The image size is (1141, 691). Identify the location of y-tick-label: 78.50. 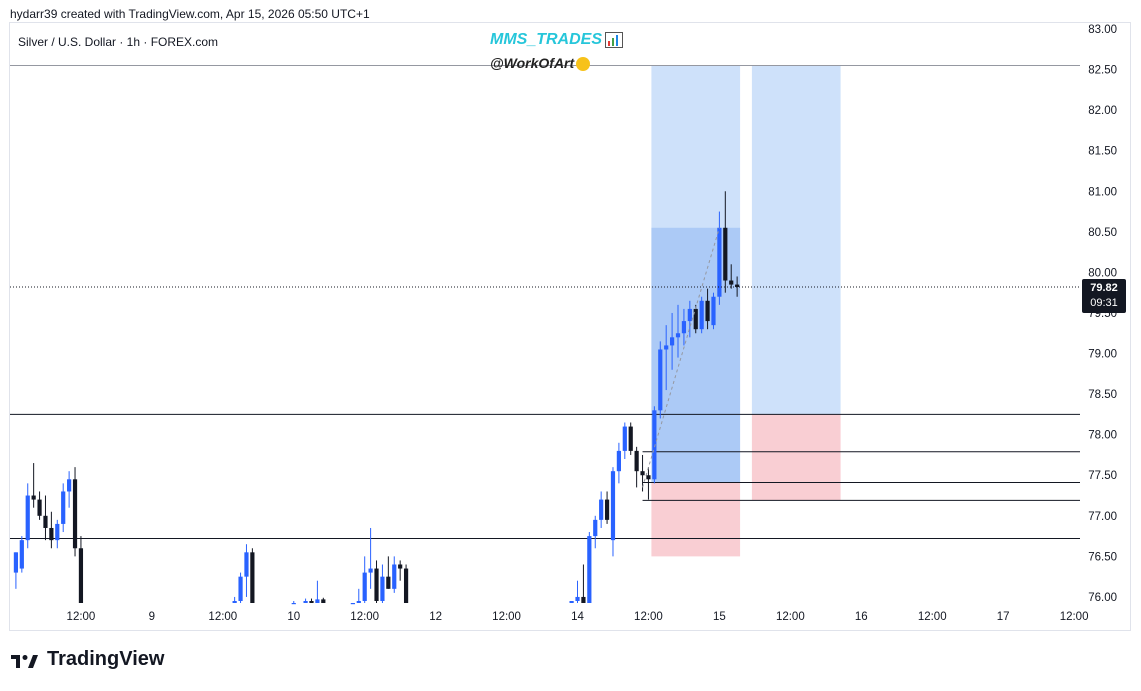
(1102, 395).